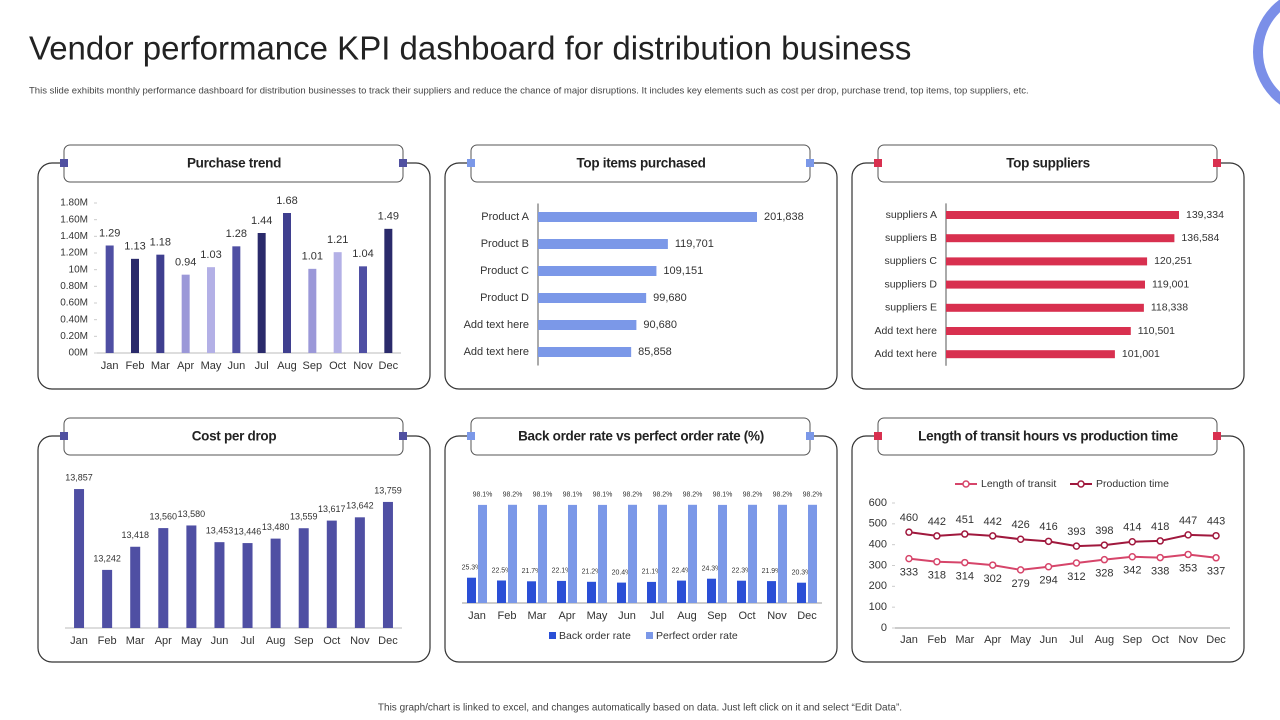  I want to click on legend-label: Length of transit, so click(1018, 484).